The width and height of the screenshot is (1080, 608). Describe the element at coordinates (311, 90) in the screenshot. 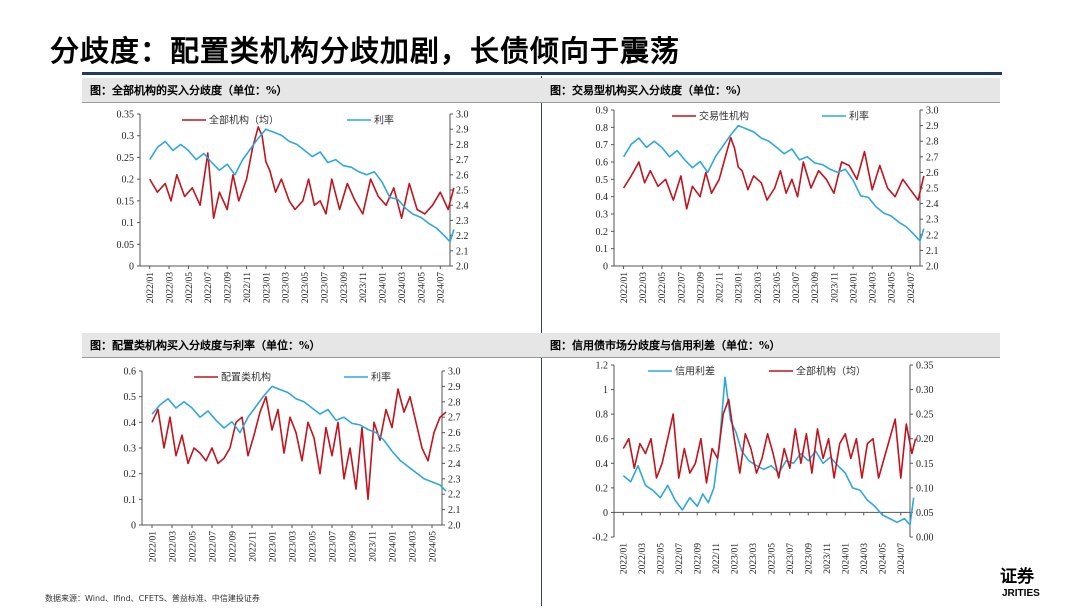

I see `chart1-title: 图：全部机构的买入分歧度（单位：%）` at that location.